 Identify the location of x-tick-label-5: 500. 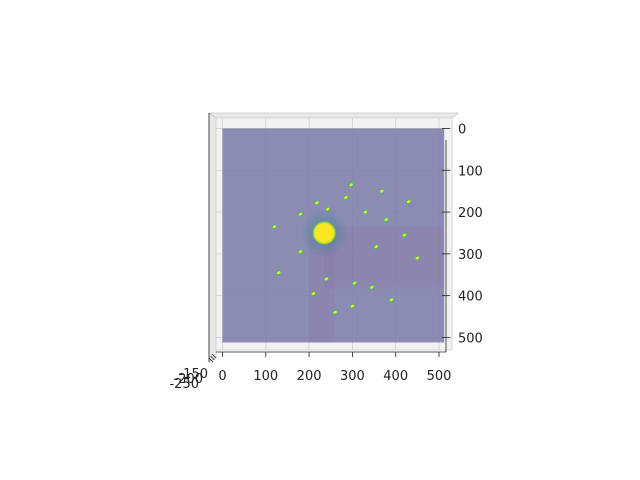
(439, 376).